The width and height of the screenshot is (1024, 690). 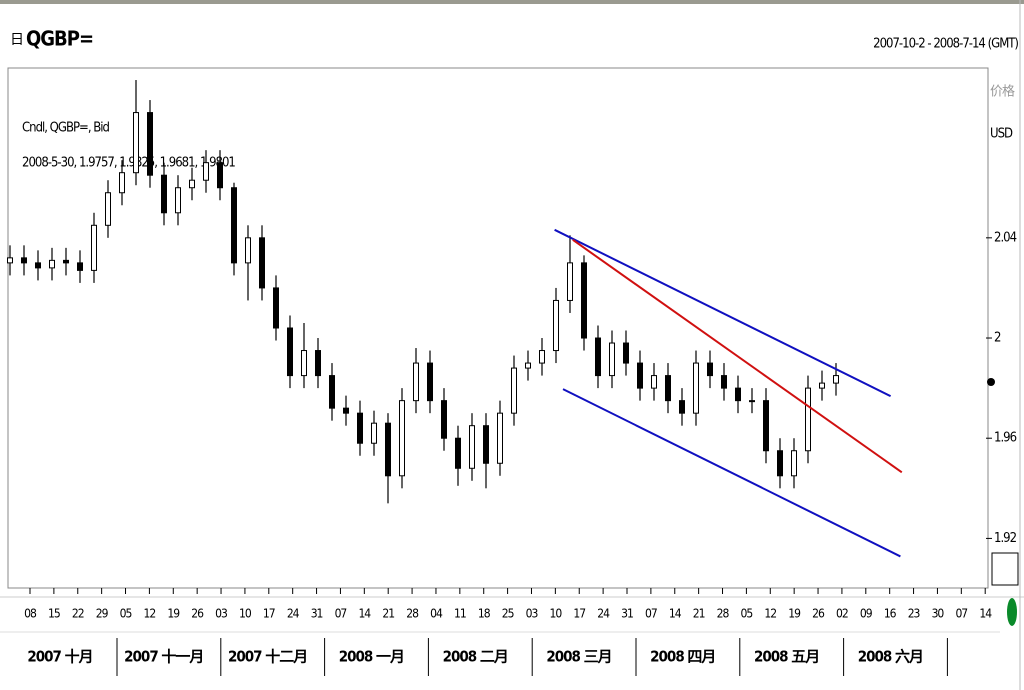 What do you see at coordinates (59, 657) in the screenshot?
I see `month-label: 2007 十月` at bounding box center [59, 657].